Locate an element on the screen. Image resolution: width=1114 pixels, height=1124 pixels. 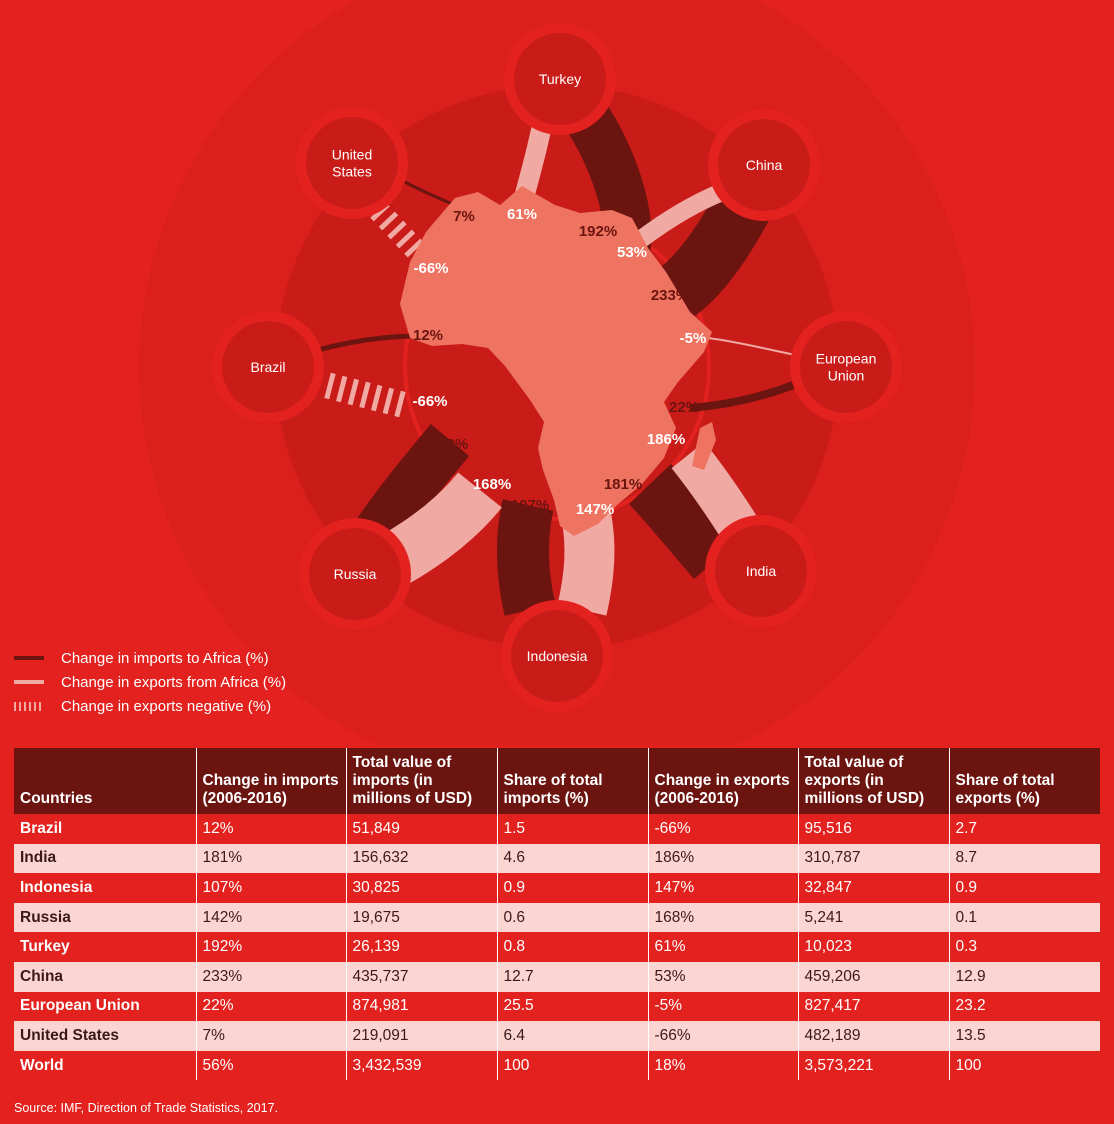
cell-country: Russia is located at coordinates (105, 917).